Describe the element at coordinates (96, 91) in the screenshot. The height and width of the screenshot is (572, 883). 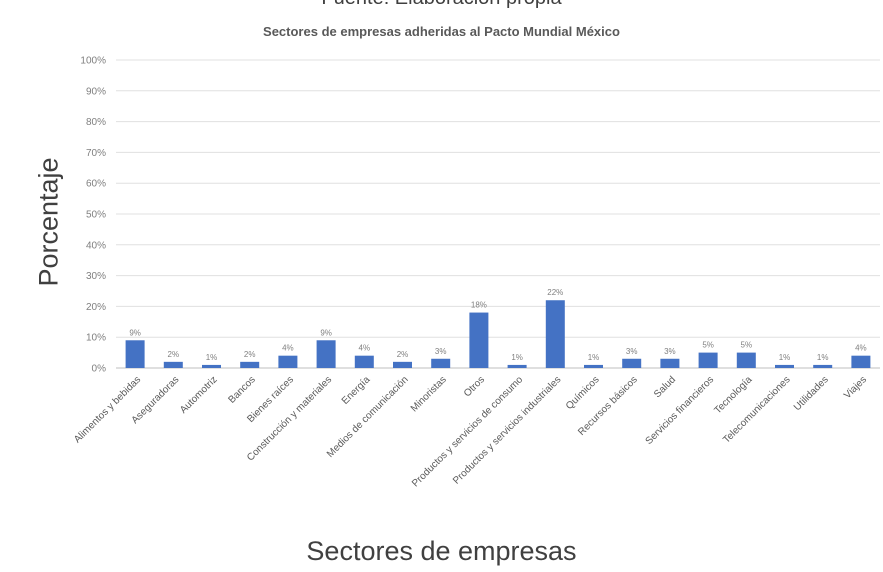
I see `y-tick-label: 90%` at that location.